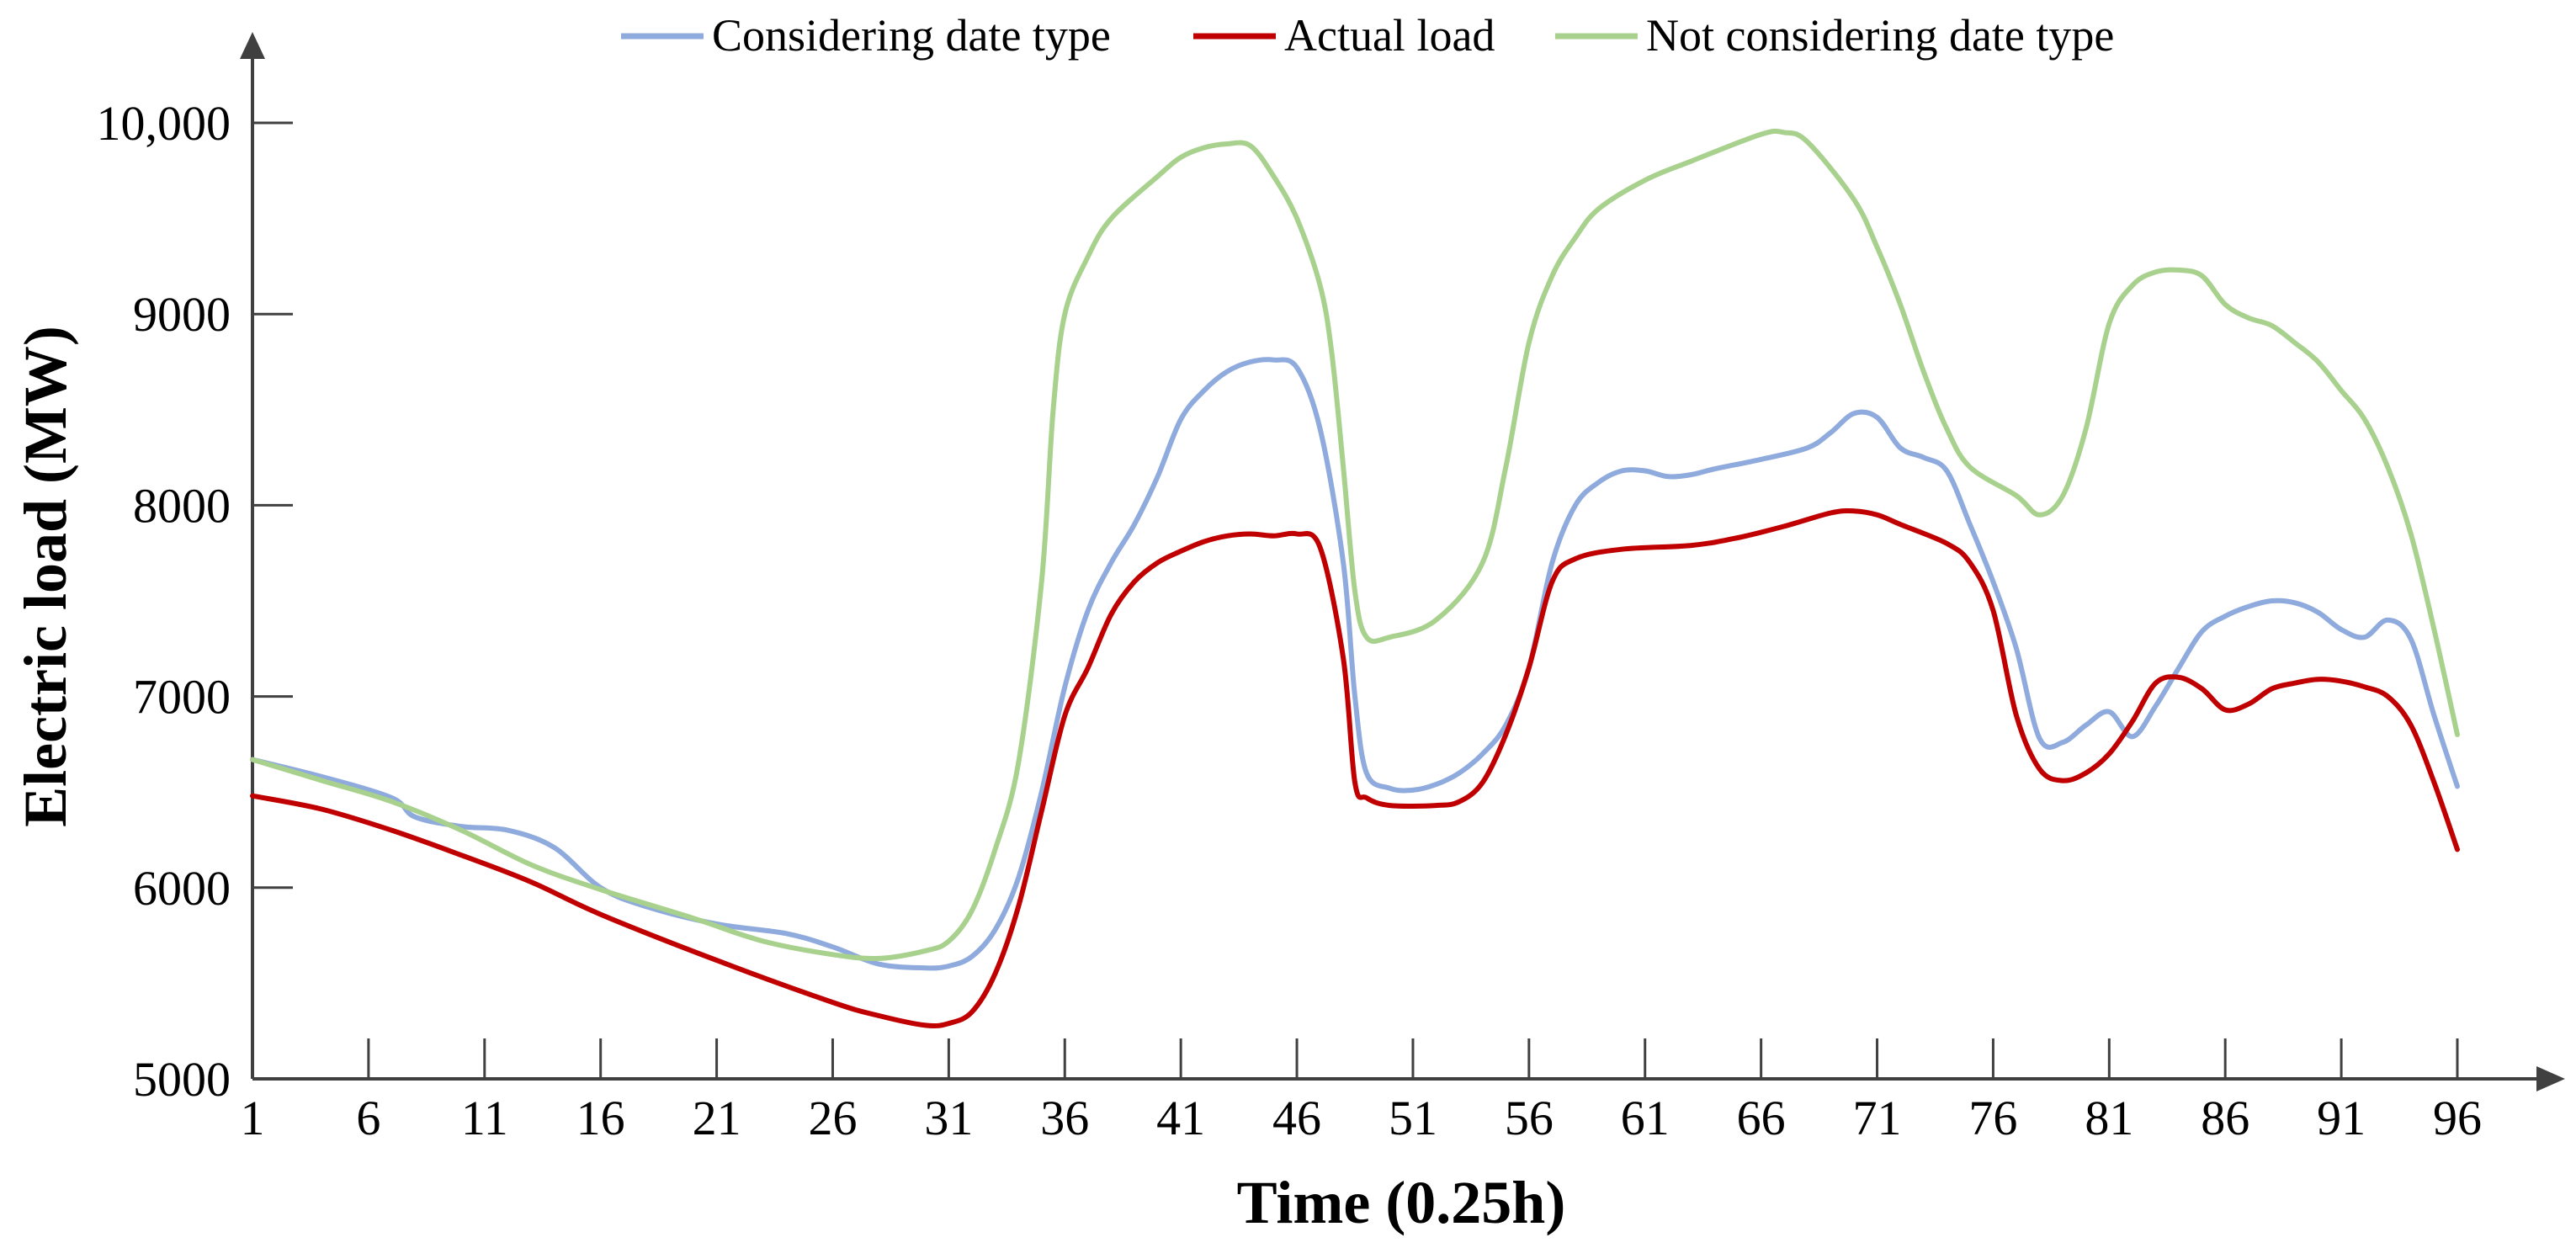 This screenshot has height=1248, width=2576. Describe the element at coordinates (253, 1118) in the screenshot. I see `x-tick-label: 1` at that location.